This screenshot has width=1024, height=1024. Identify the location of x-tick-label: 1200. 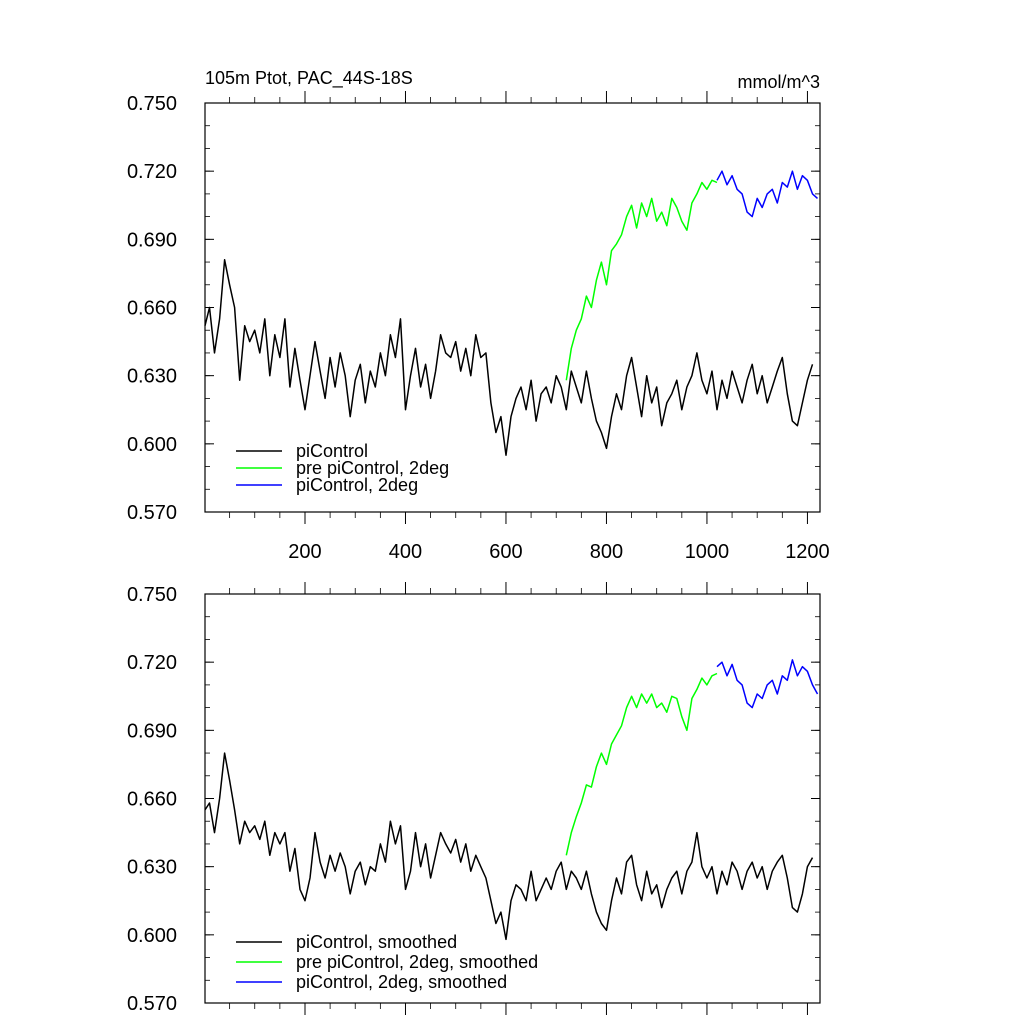
(807, 552).